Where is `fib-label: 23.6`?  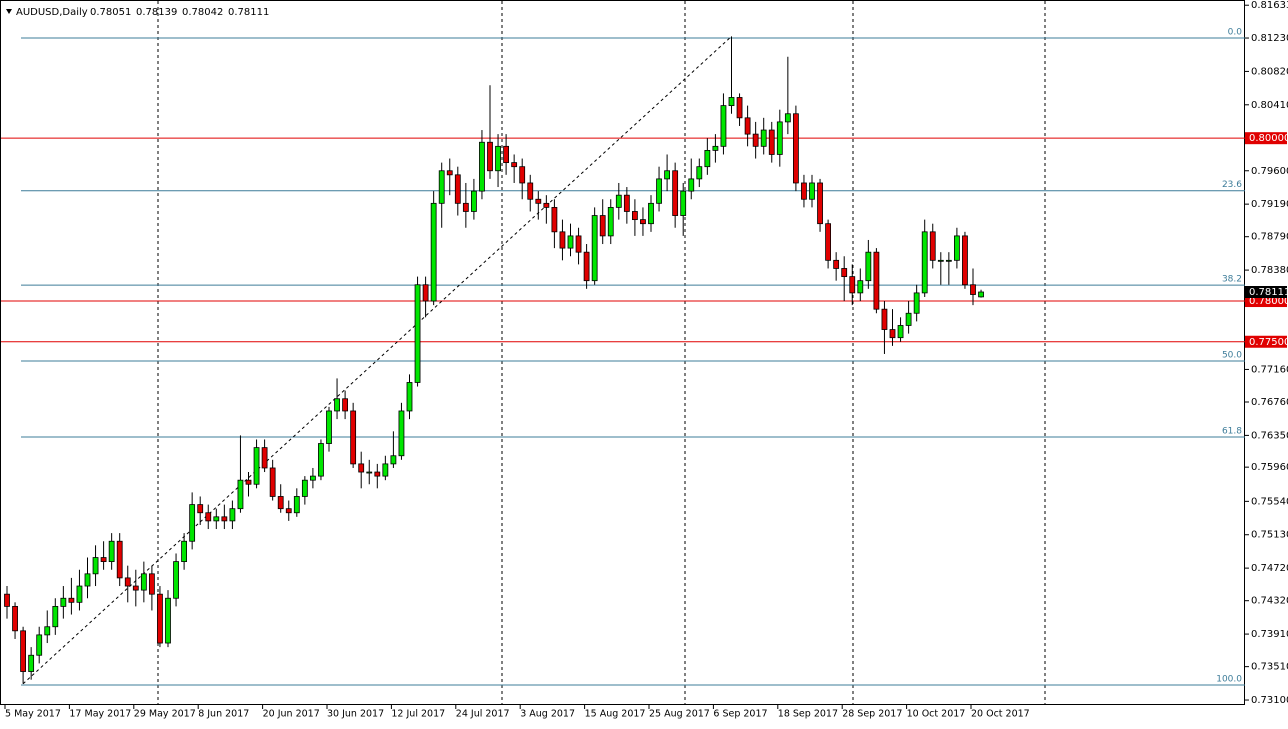 fib-label: 23.6 is located at coordinates (1232, 185).